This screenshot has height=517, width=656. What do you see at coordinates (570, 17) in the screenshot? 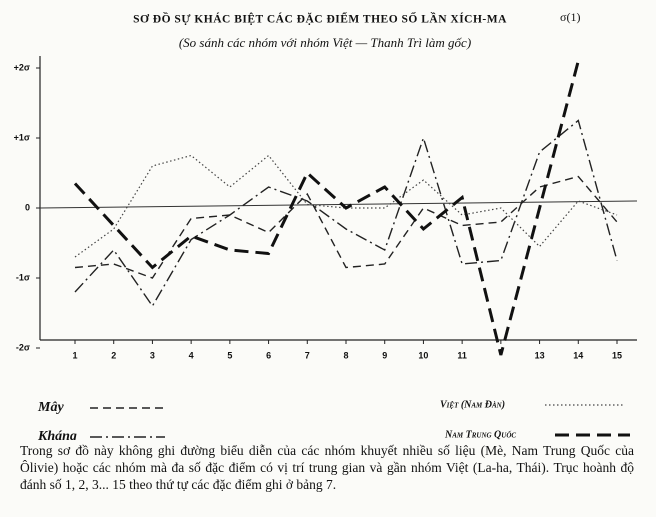
I see `title-mark: σ(1)` at bounding box center [570, 17].